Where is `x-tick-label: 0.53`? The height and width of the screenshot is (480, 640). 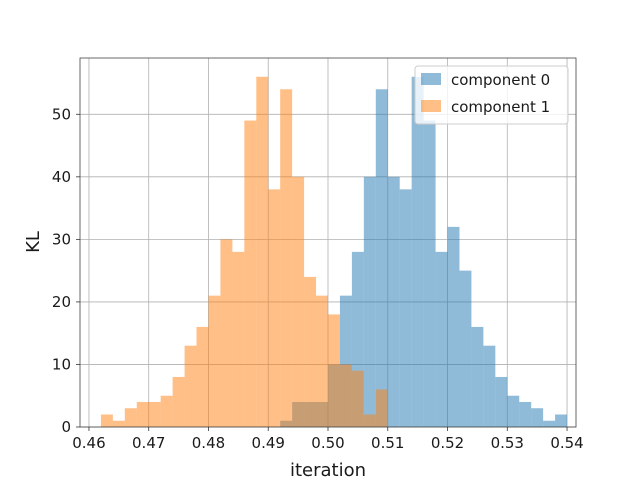
x-tick-label: 0.53 is located at coordinates (507, 443).